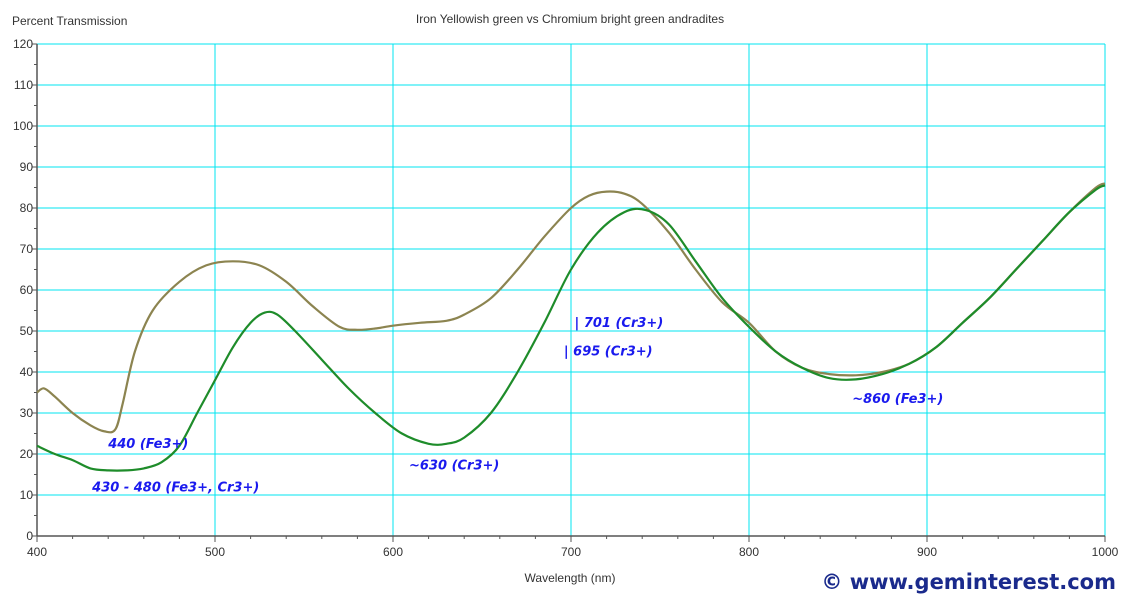 The image size is (1123, 596). I want to click on y-axis-title: Percent Transmission, so click(69, 21).